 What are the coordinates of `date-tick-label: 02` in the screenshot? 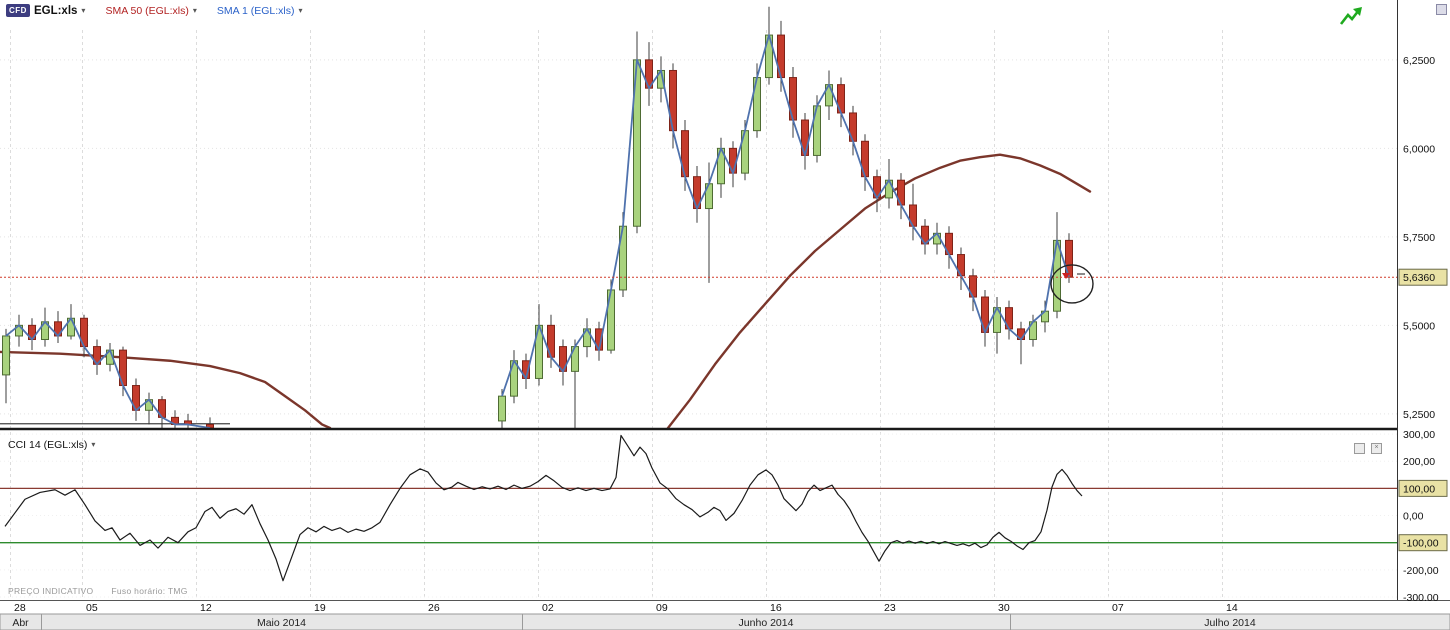 It's located at (548, 608).